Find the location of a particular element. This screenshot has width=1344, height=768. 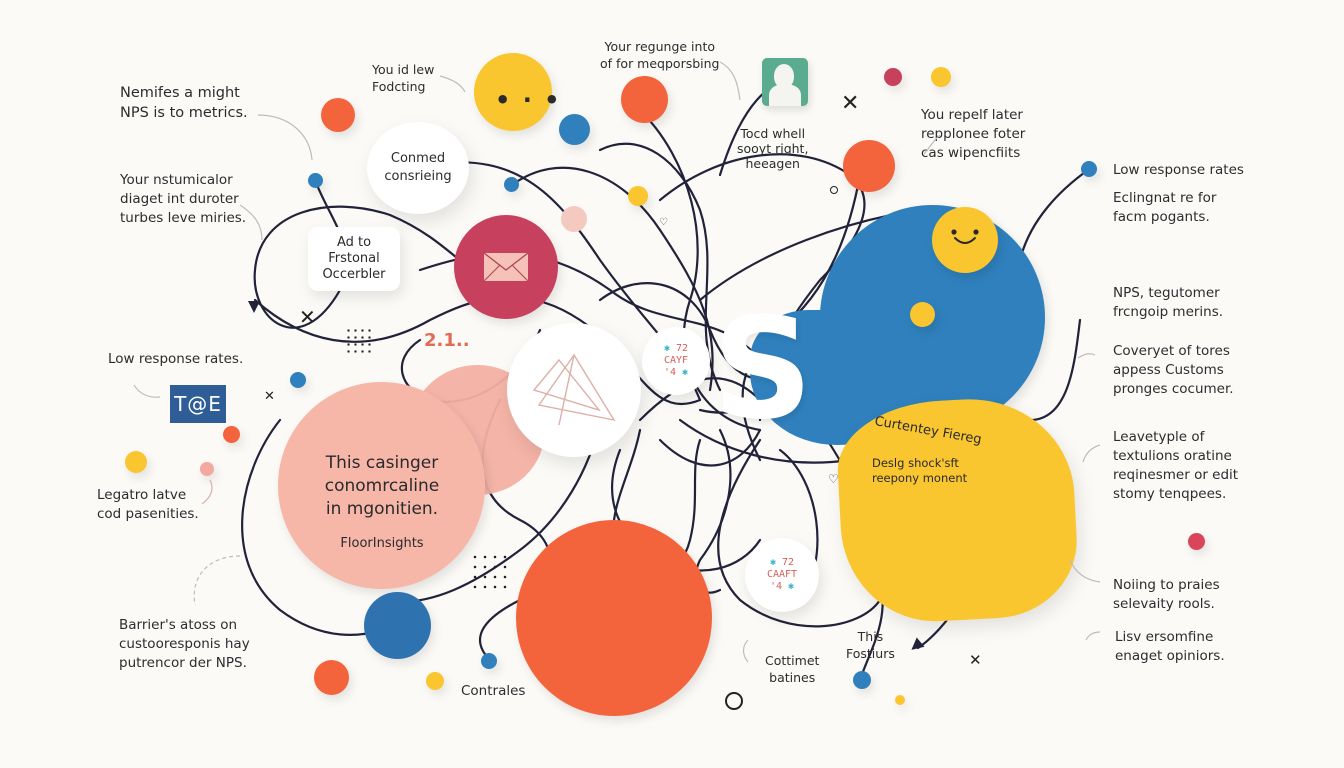

label-you-id-lew: You id lew Fodcting is located at coordinates (403, 78).